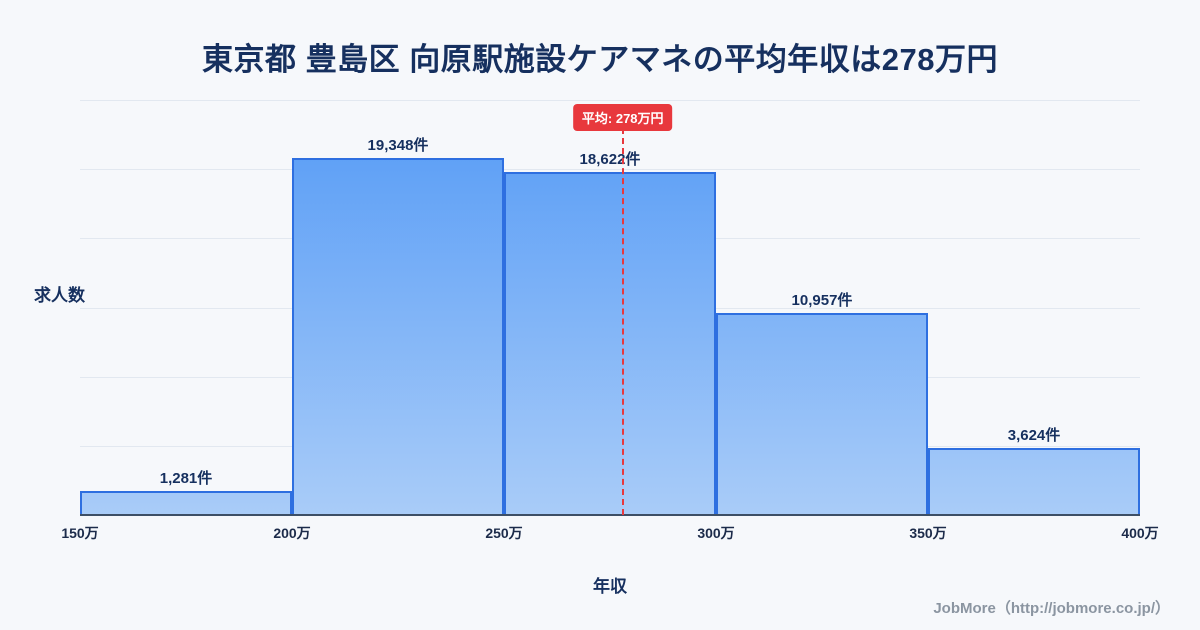  I want to click on x-tick-label: 350万, so click(928, 533).